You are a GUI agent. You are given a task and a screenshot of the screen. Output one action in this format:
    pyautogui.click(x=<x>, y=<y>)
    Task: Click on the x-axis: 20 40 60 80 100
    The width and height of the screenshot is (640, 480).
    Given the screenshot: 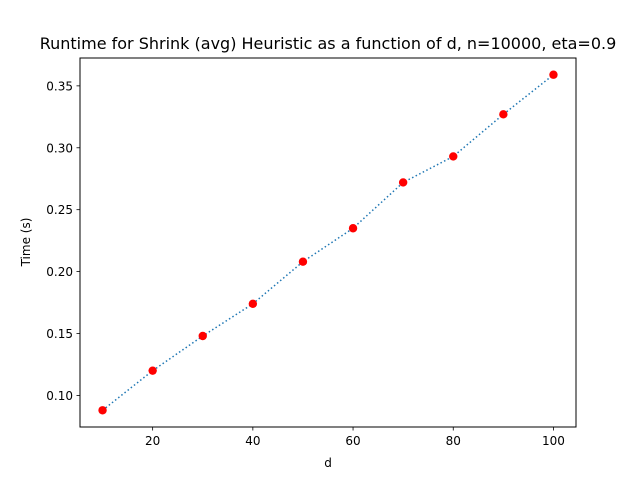 What is the action you would take?
    pyautogui.click(x=355, y=437)
    